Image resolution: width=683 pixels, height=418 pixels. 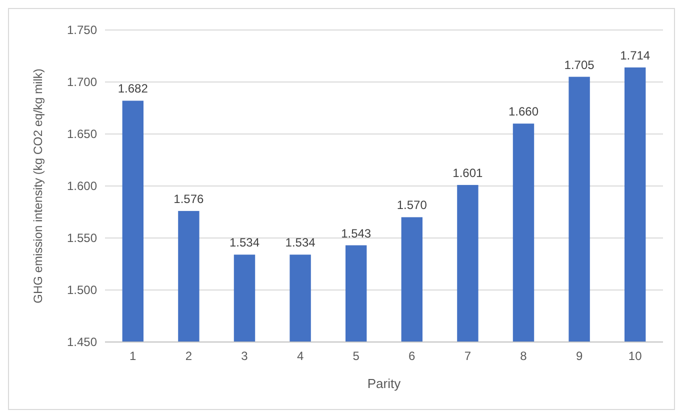 What do you see at coordinates (82, 290) in the screenshot?
I see `y-tick-label: 1.500` at bounding box center [82, 290].